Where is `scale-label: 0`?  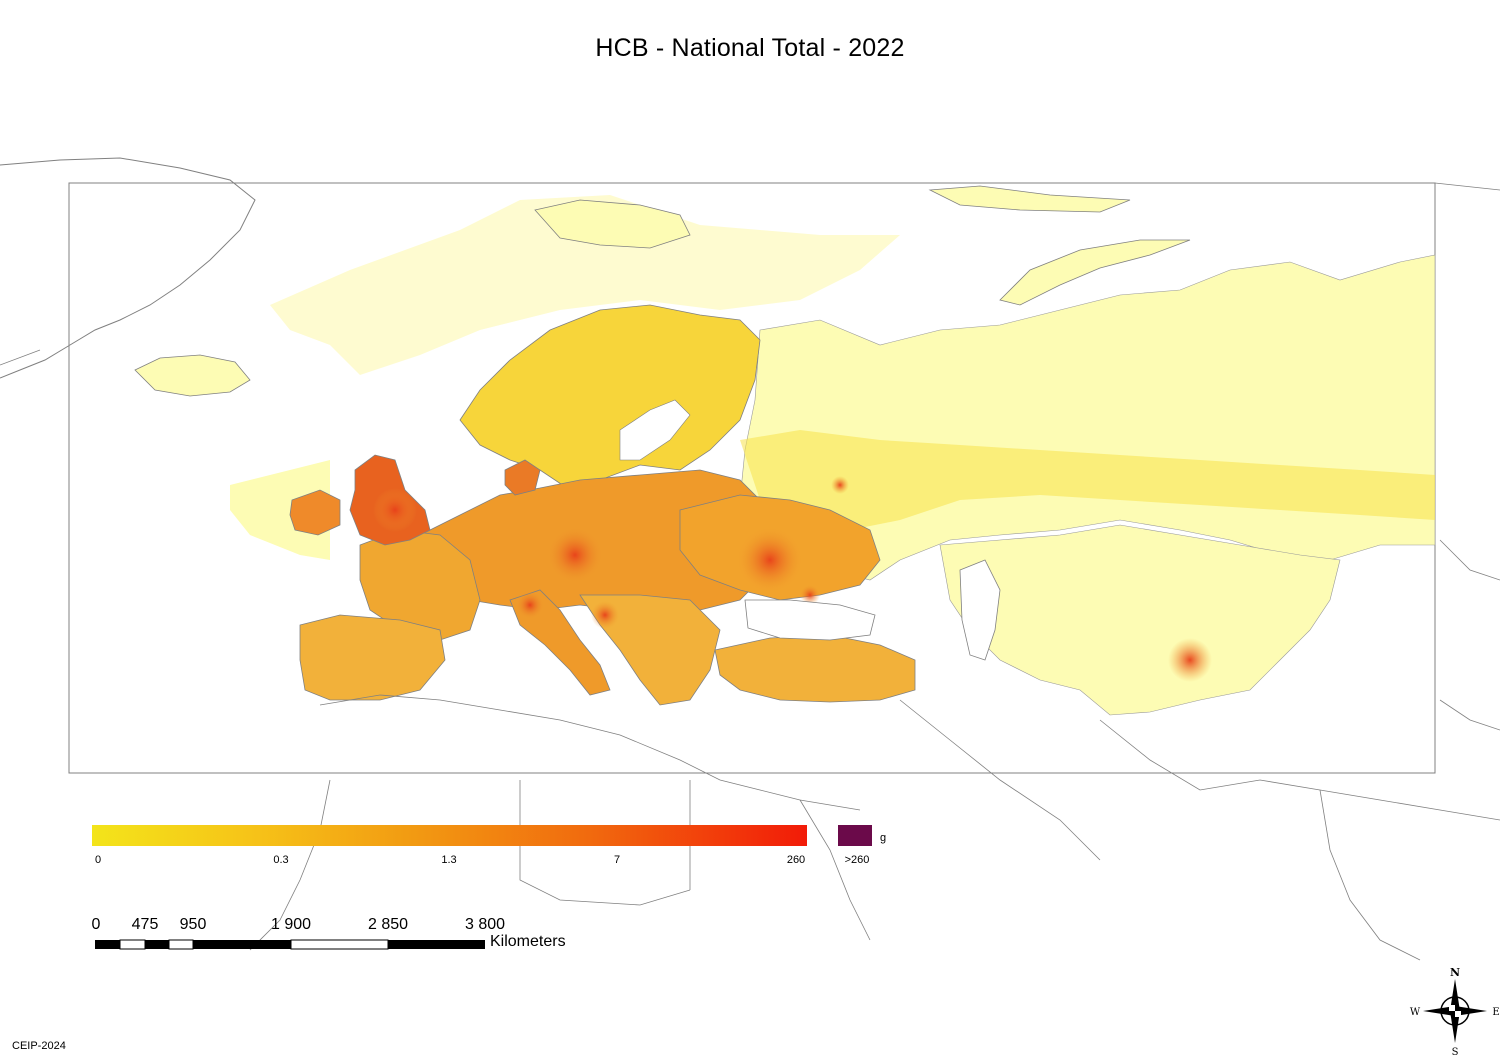 scale-label: 0 is located at coordinates (96, 924).